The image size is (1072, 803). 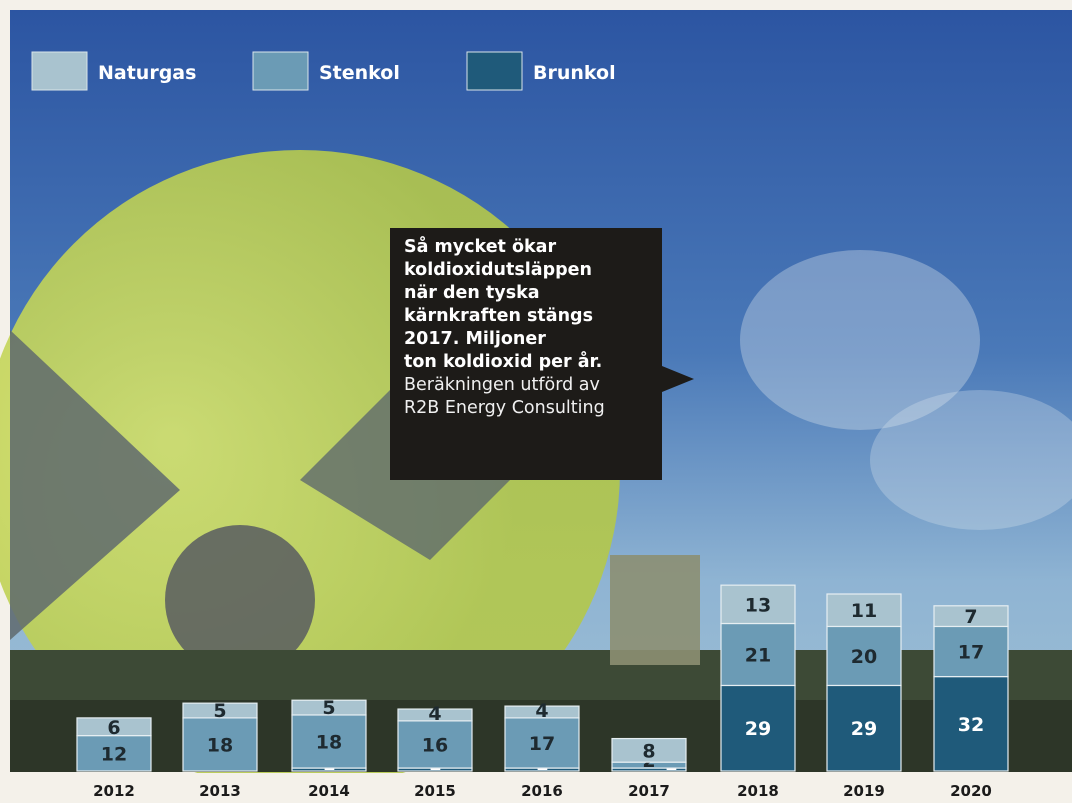 I want to click on x-tick-label: 2013, so click(x=220, y=791).